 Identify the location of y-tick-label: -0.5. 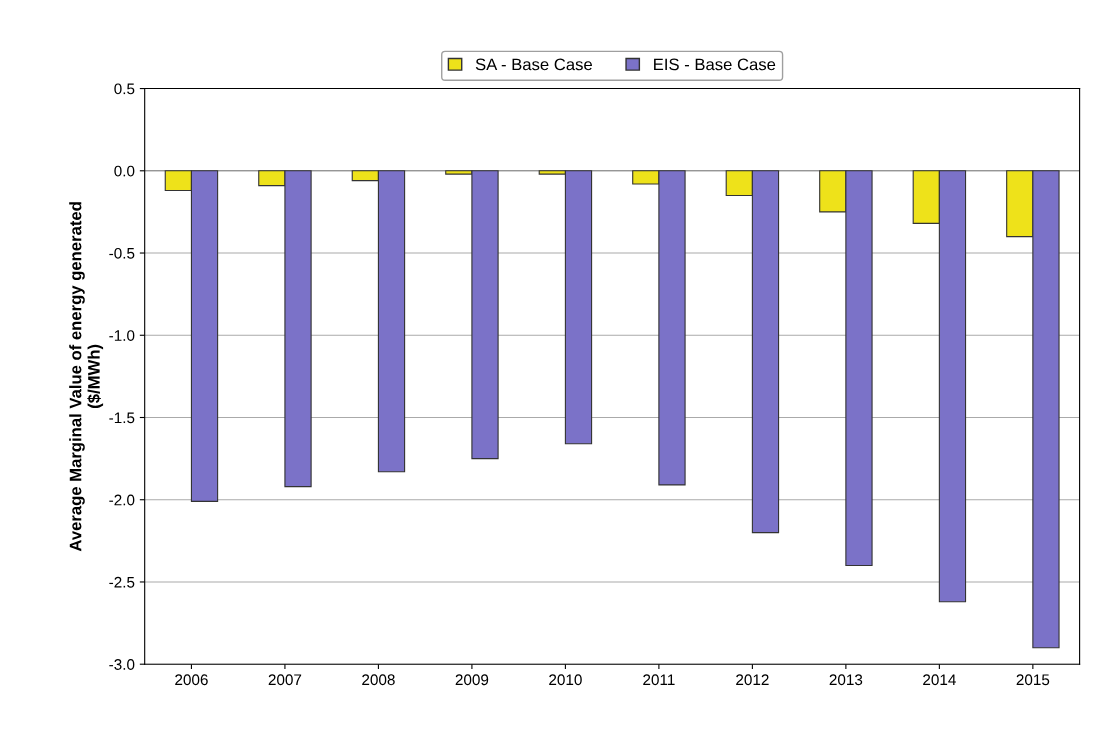
(122, 253).